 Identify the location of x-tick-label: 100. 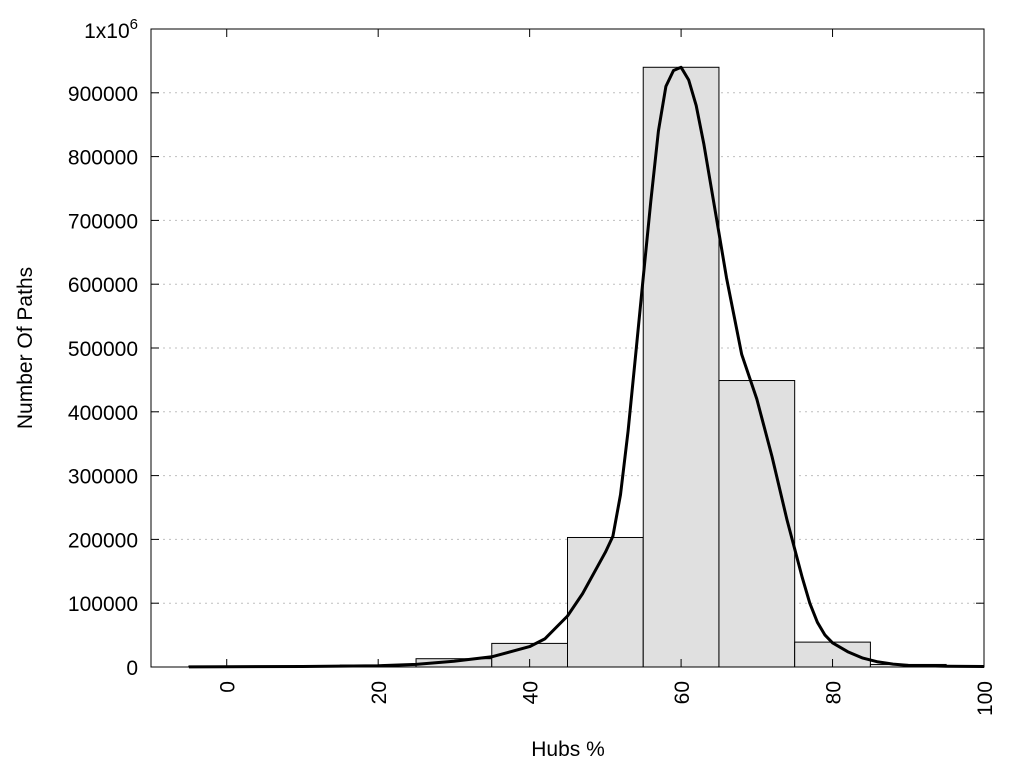
(985, 698).